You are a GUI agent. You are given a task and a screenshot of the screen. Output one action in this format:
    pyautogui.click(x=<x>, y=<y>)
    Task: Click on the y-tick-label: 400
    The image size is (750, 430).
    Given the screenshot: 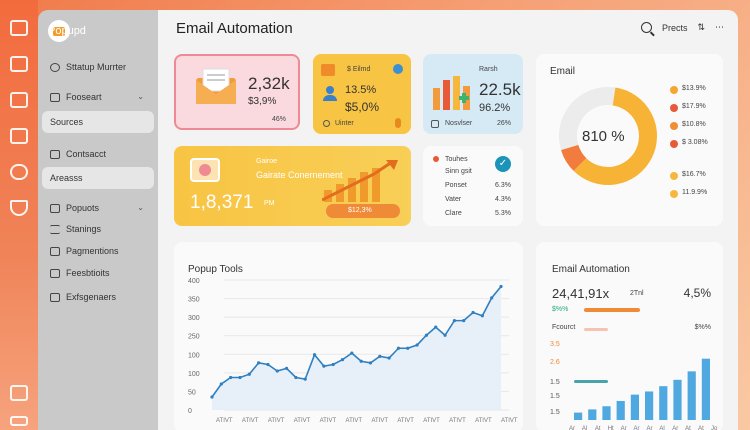 What is the action you would take?
    pyautogui.click(x=194, y=281)
    